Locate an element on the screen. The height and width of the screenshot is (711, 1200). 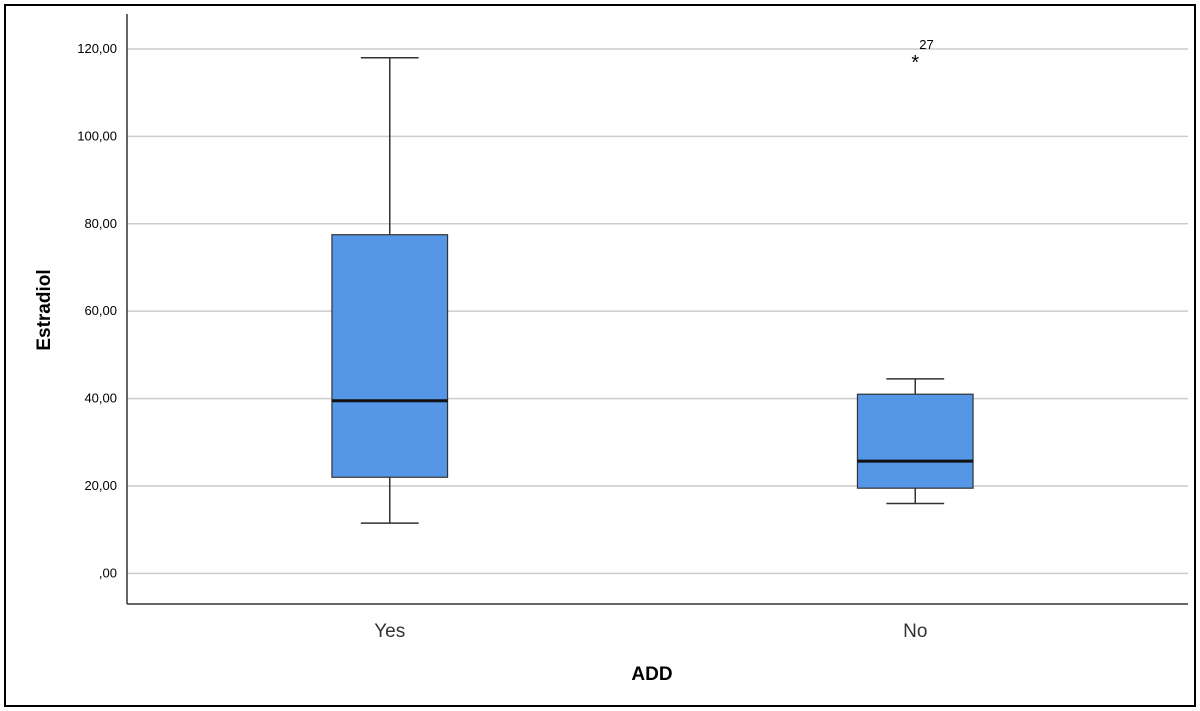
y-tick-label: 120,00 is located at coordinates (97, 48).